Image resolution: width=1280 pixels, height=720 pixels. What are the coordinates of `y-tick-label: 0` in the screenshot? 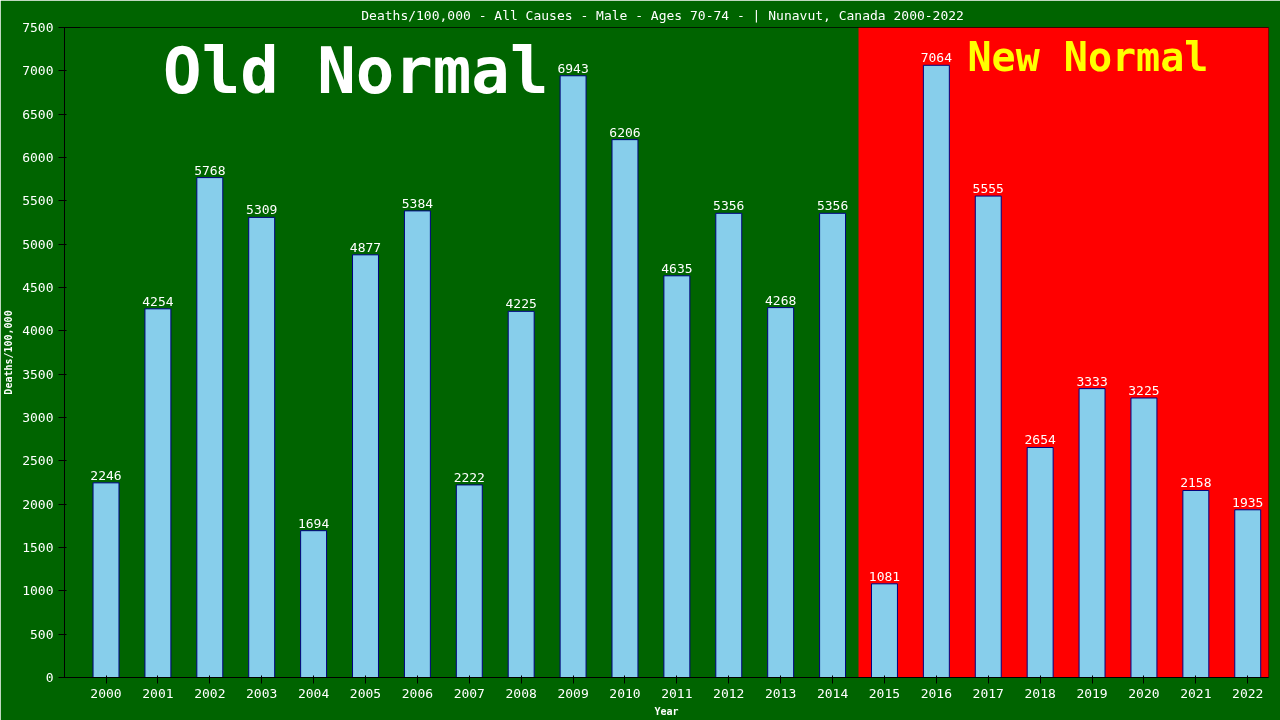 It's located at (49, 677).